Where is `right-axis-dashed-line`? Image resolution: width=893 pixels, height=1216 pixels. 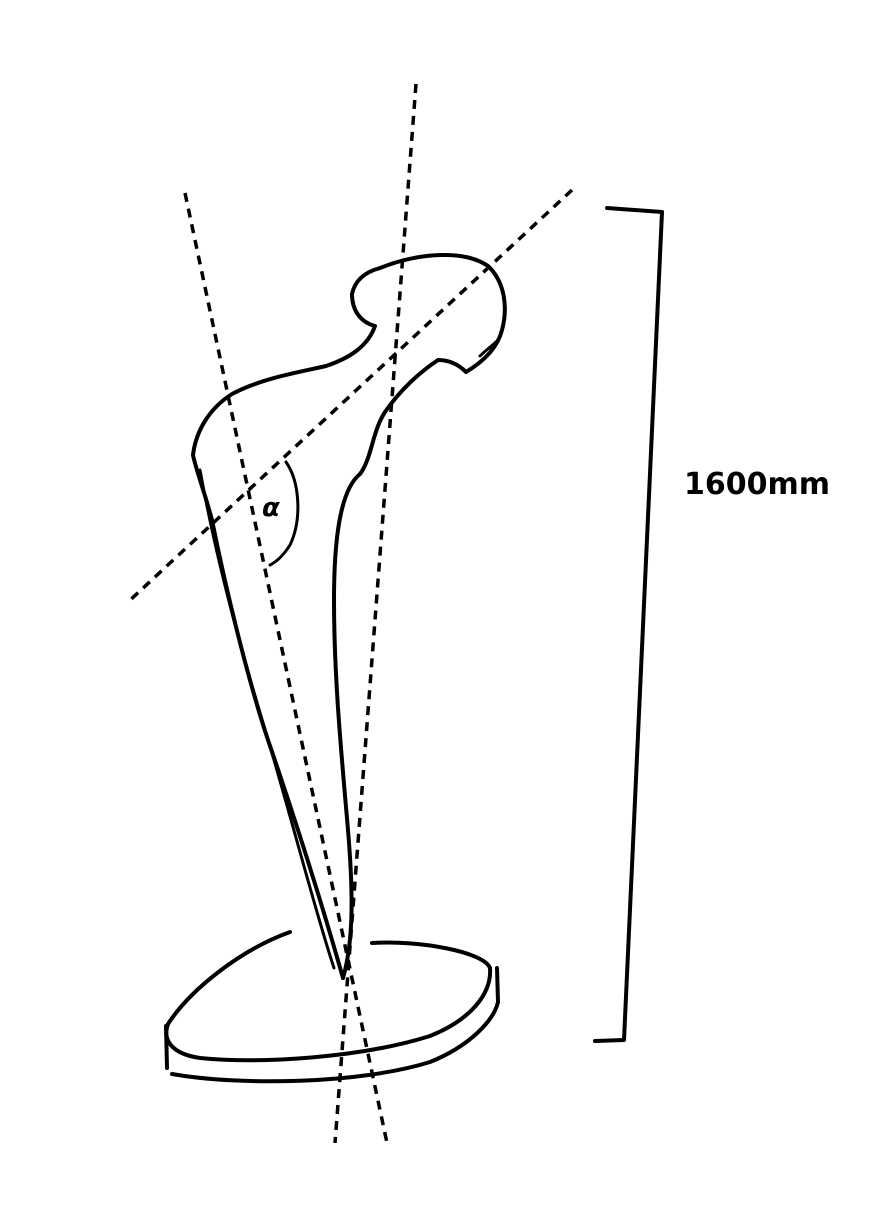 right-axis-dashed-line is located at coordinates (375, 613).